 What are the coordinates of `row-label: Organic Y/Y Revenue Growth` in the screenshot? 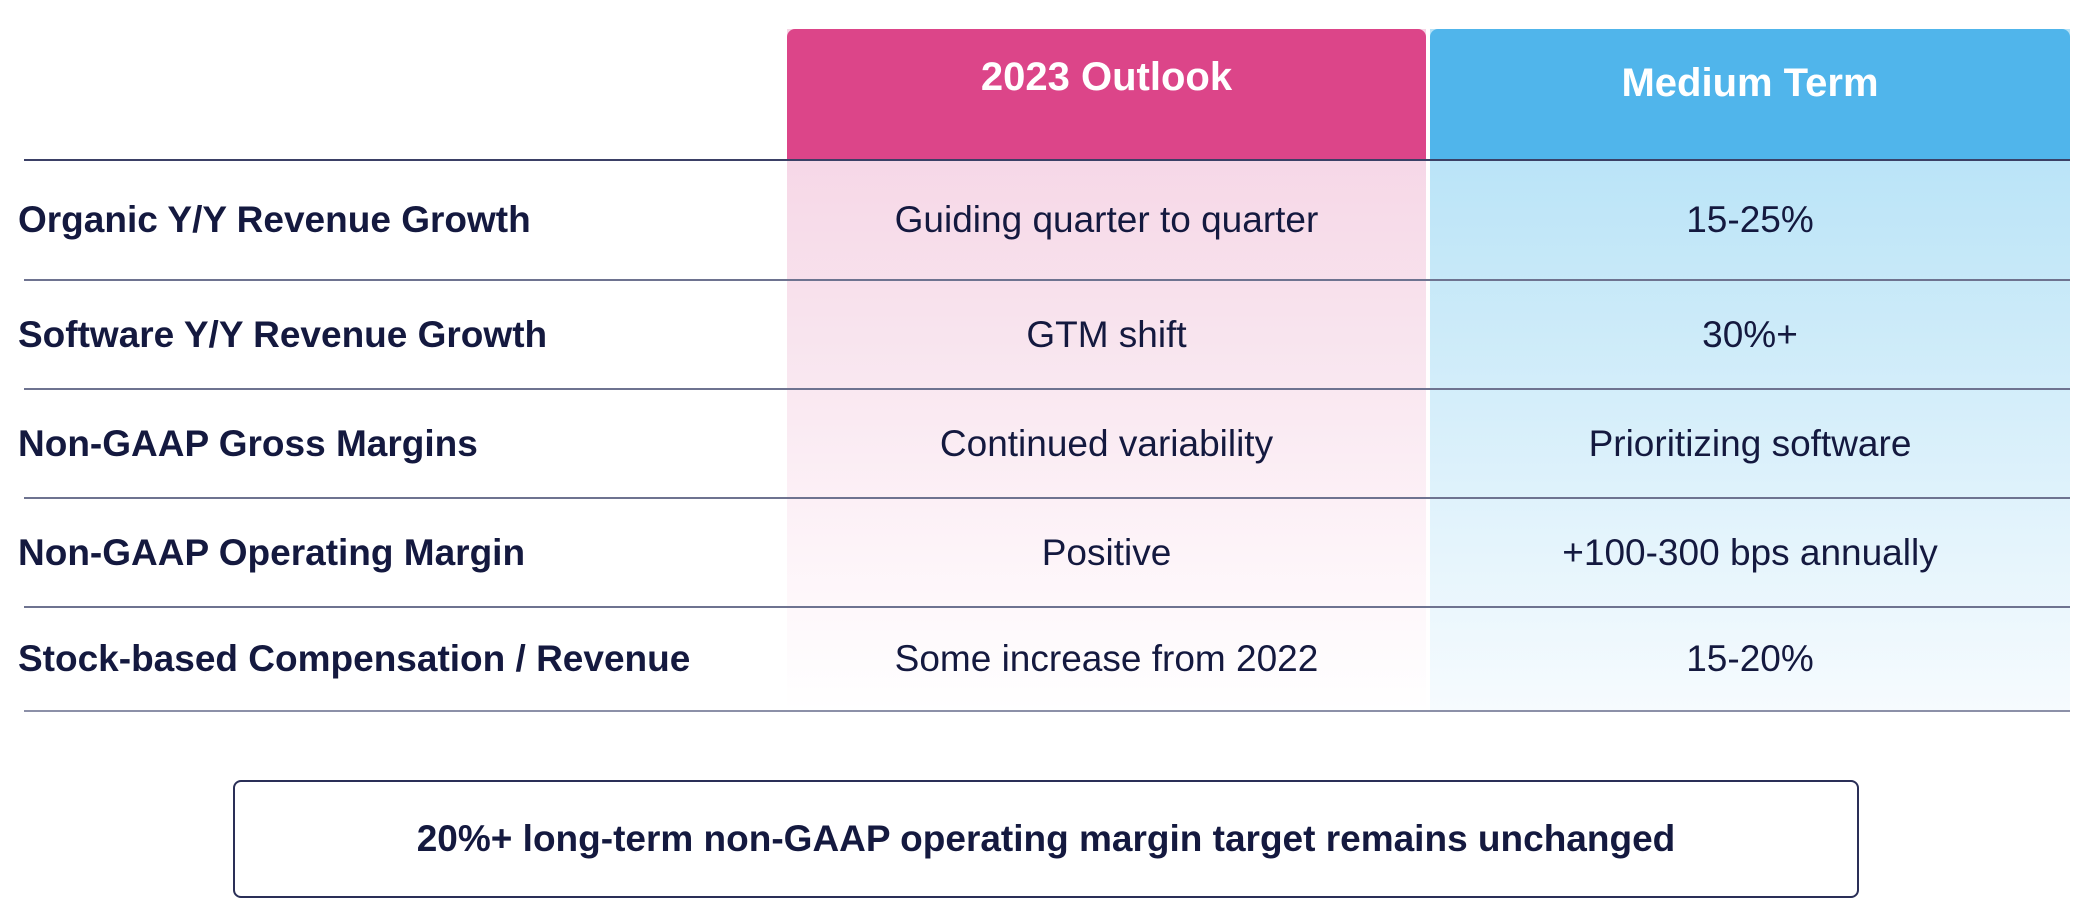 It's located at (274, 219).